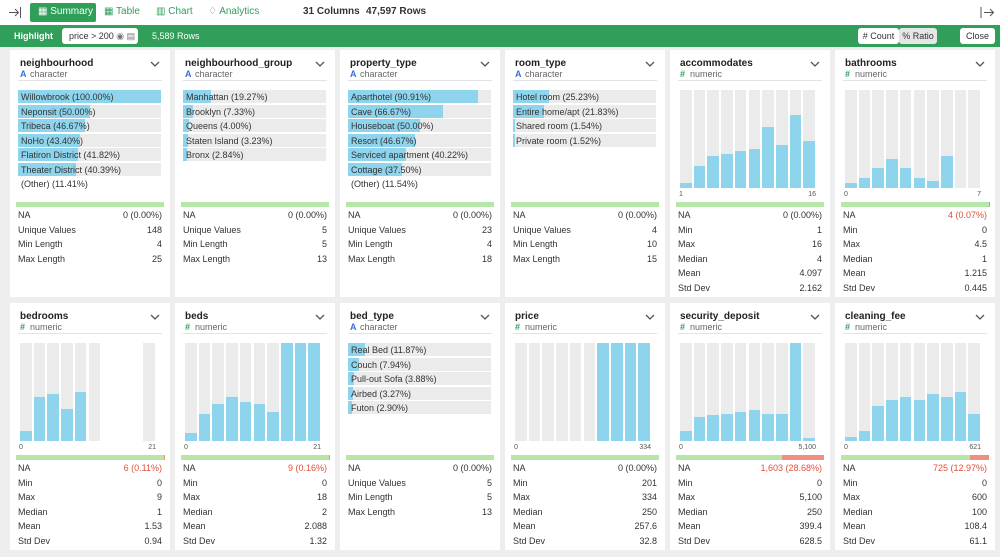  I want to click on axis-min: 1, so click(681, 194).